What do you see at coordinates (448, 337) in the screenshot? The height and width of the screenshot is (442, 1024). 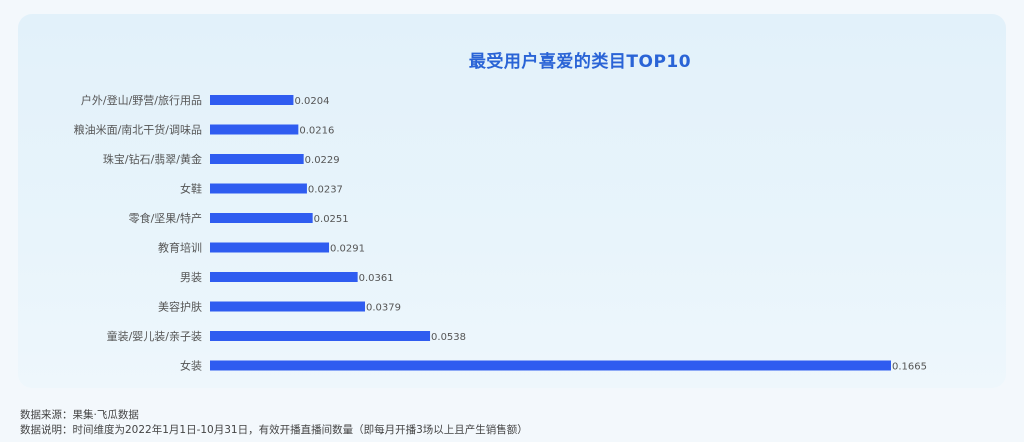 I see `value-label: 0.0538` at bounding box center [448, 337].